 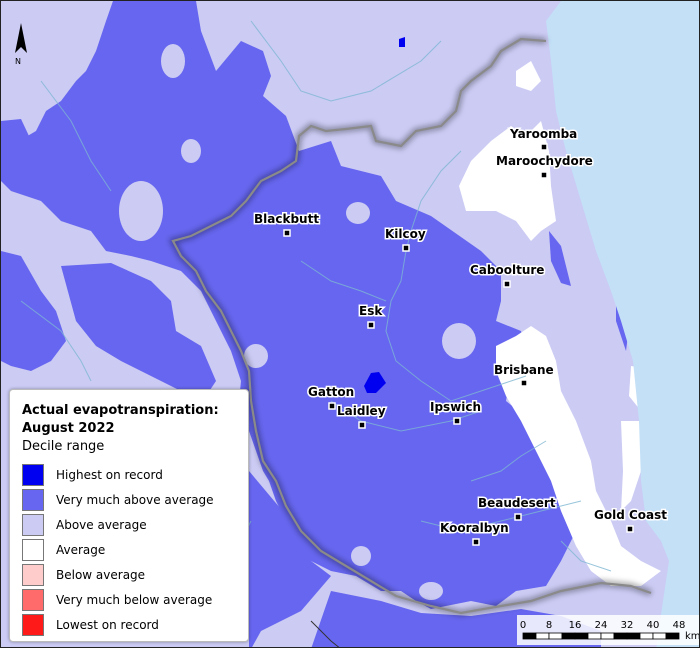 What do you see at coordinates (601, 625) in the screenshot?
I see `scale-tick-label: 24` at bounding box center [601, 625].